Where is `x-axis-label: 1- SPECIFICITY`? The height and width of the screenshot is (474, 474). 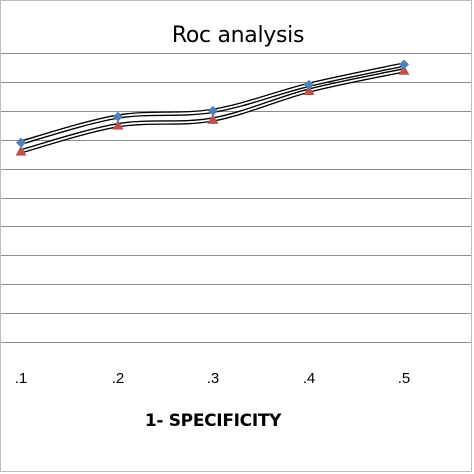 x-axis-label: 1- SPECIFICITY is located at coordinates (213, 421).